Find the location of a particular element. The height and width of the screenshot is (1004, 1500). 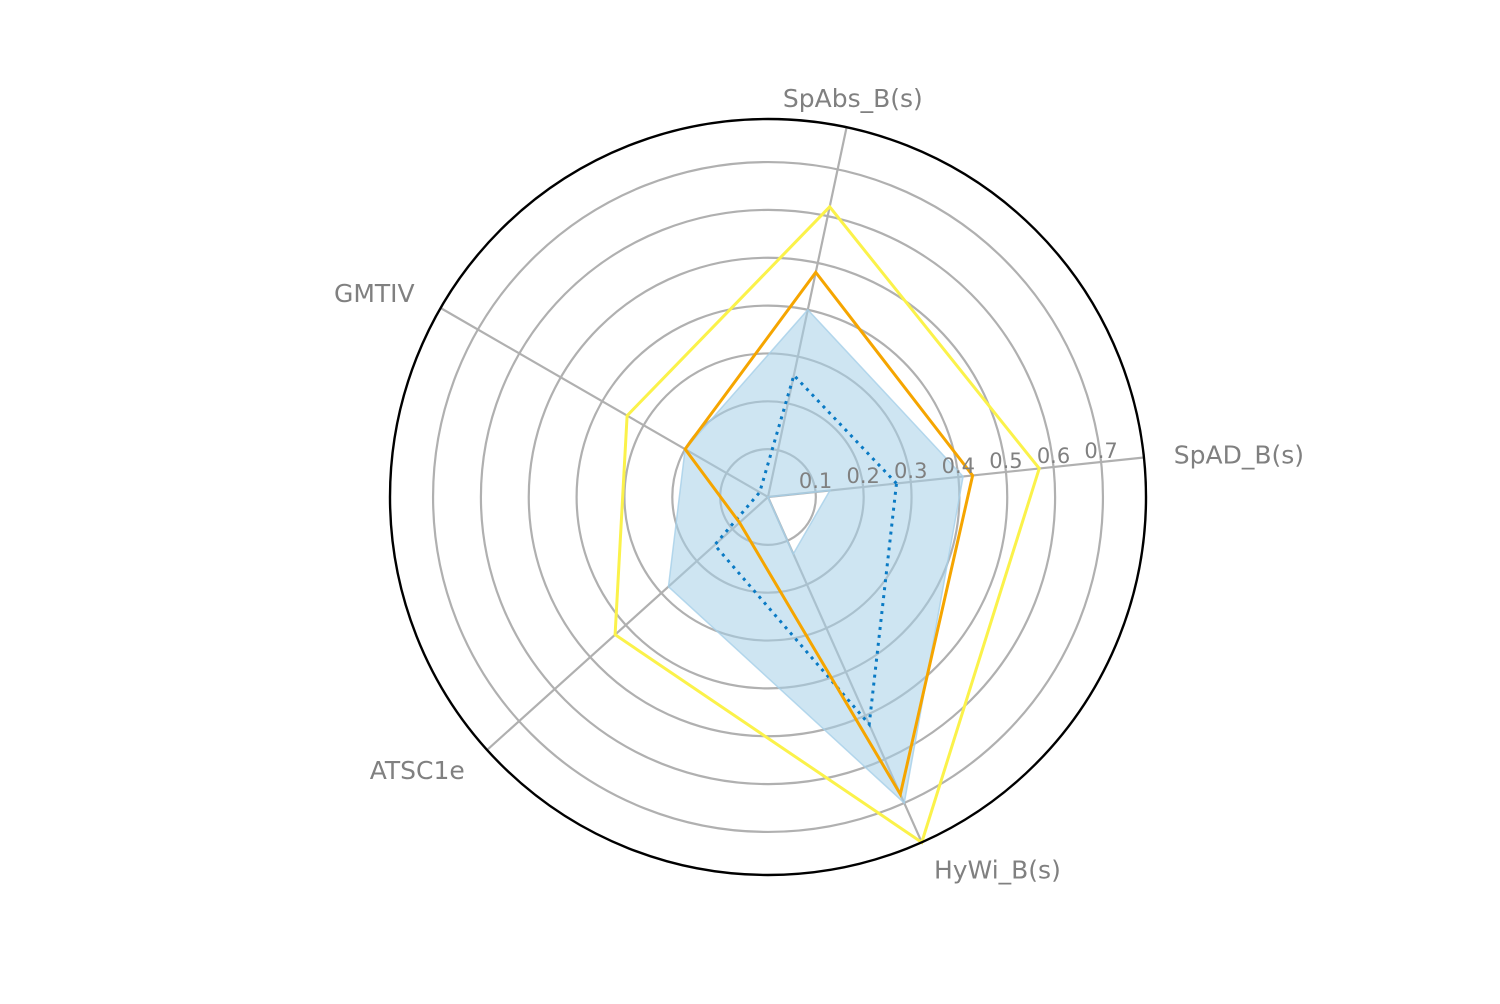

axis-label-4: ATSC1e is located at coordinates (417, 770).